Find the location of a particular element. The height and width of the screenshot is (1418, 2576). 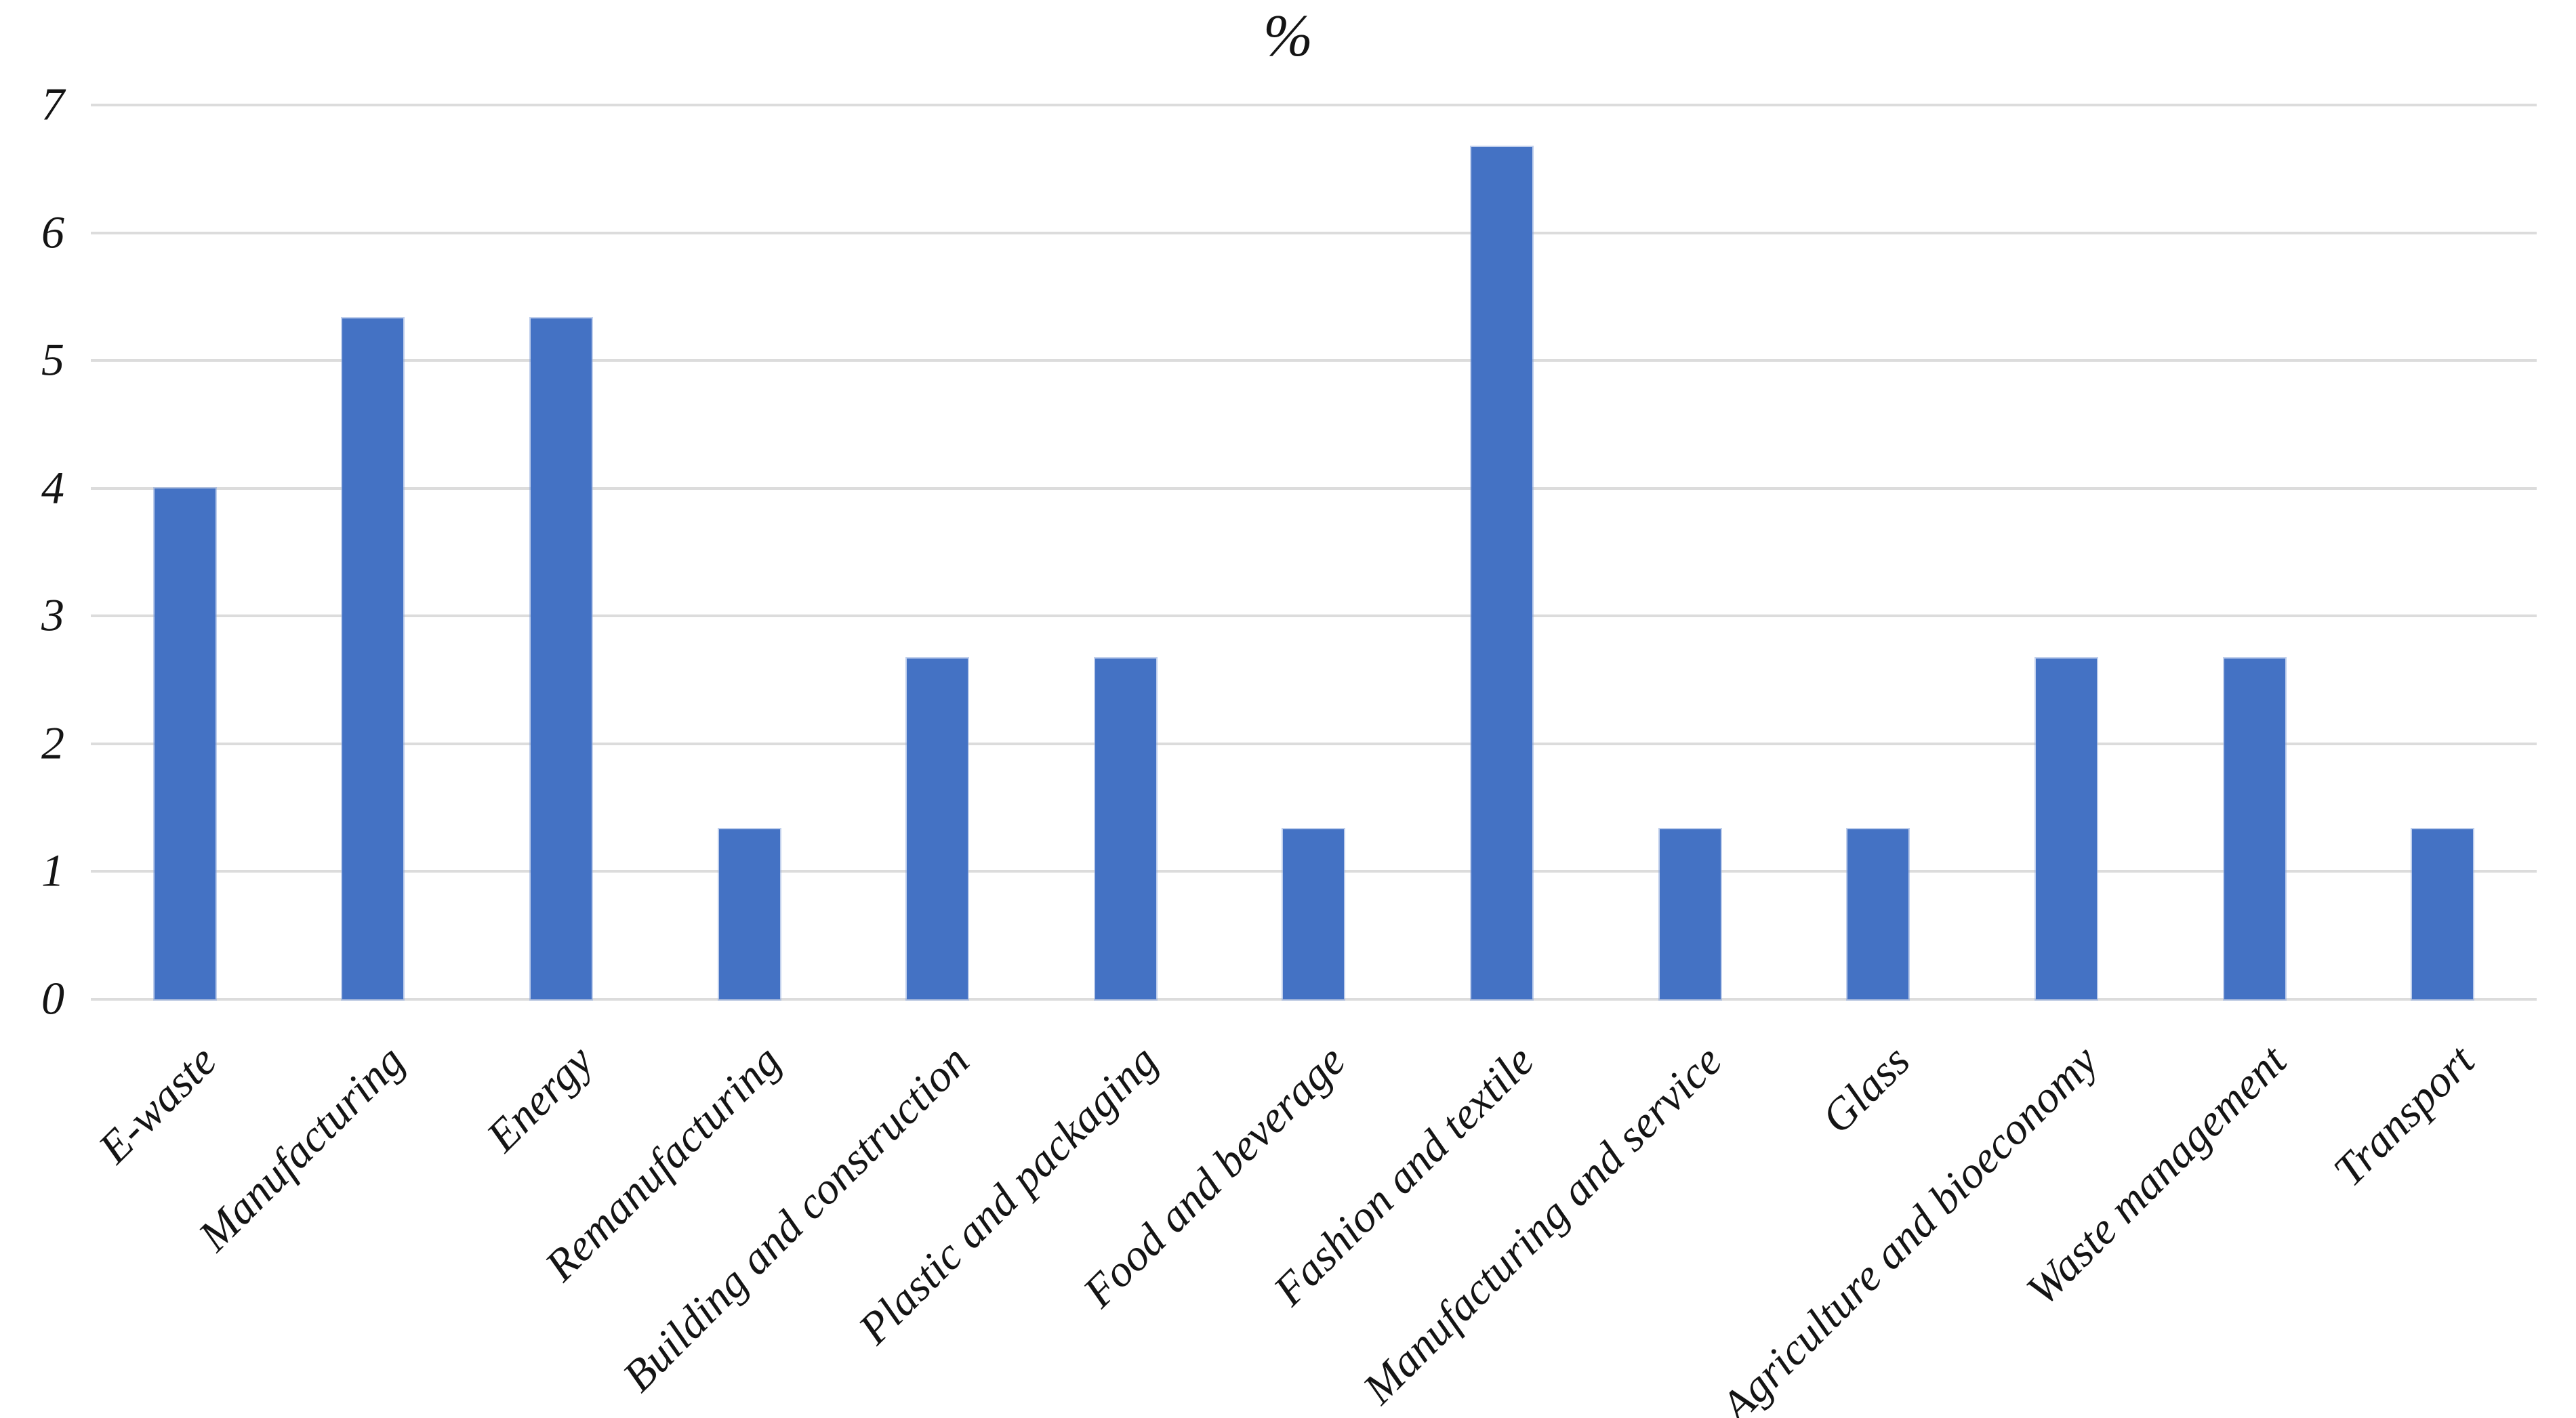

x-axis-label: Transport is located at coordinates (2404, 1116).